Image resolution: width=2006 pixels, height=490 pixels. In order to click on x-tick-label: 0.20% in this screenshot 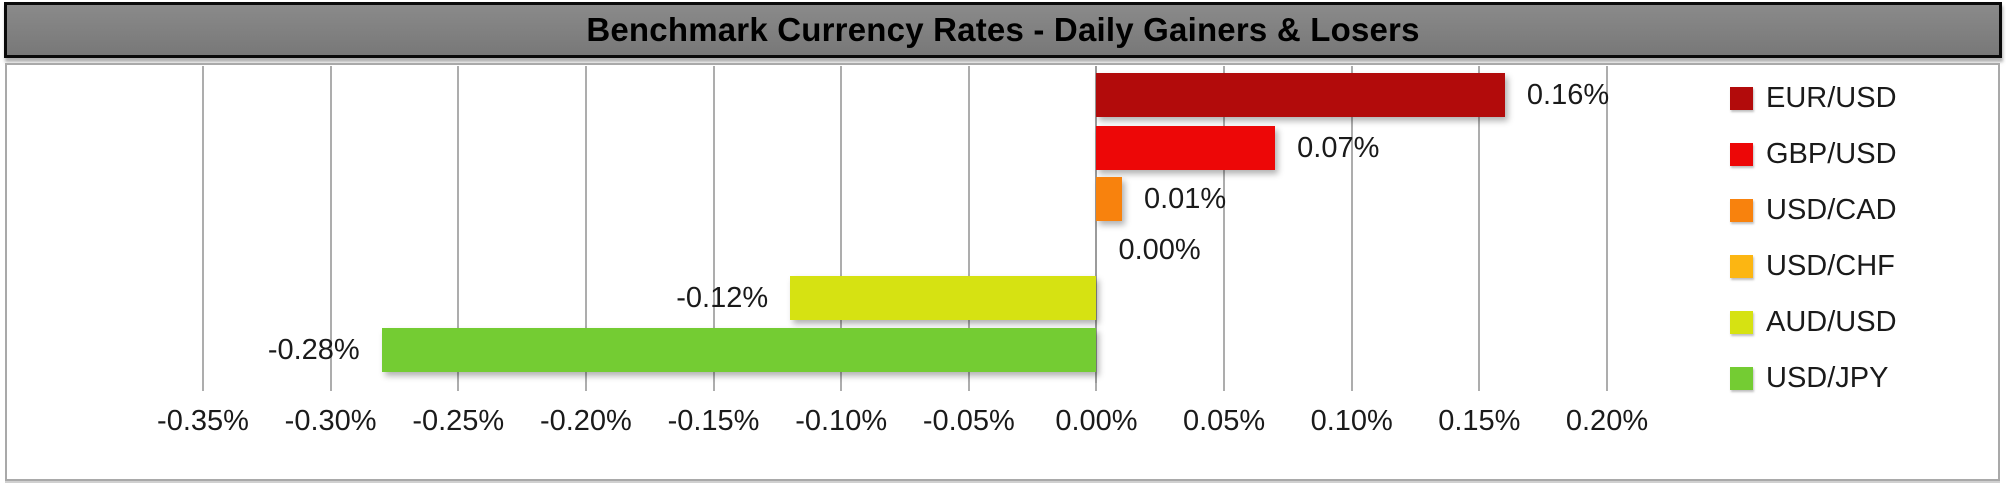, I will do `click(1607, 421)`.